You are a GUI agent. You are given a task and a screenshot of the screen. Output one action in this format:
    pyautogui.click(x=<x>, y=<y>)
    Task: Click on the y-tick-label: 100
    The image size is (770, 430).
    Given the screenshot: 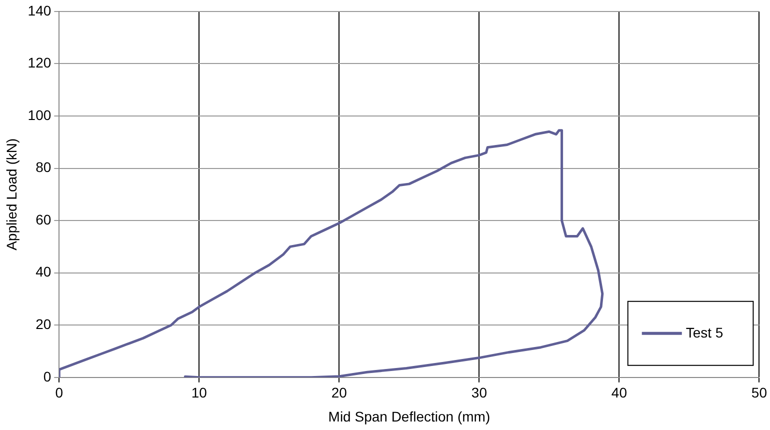 What is the action you would take?
    pyautogui.click(x=40, y=114)
    